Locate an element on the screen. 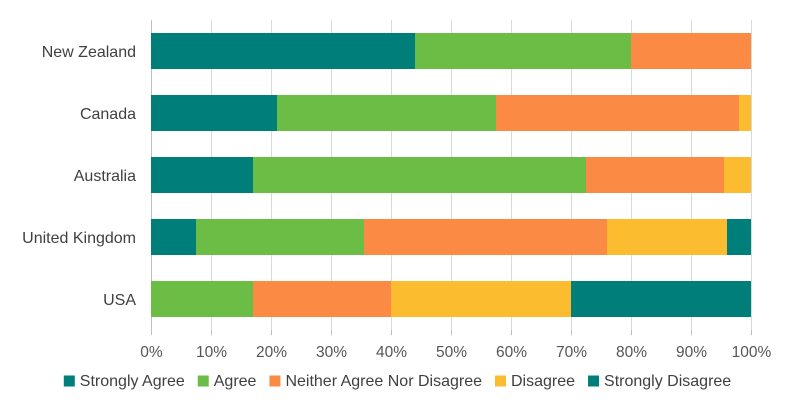  legend-item: Neither Agree Nor Disagree is located at coordinates (375, 381).